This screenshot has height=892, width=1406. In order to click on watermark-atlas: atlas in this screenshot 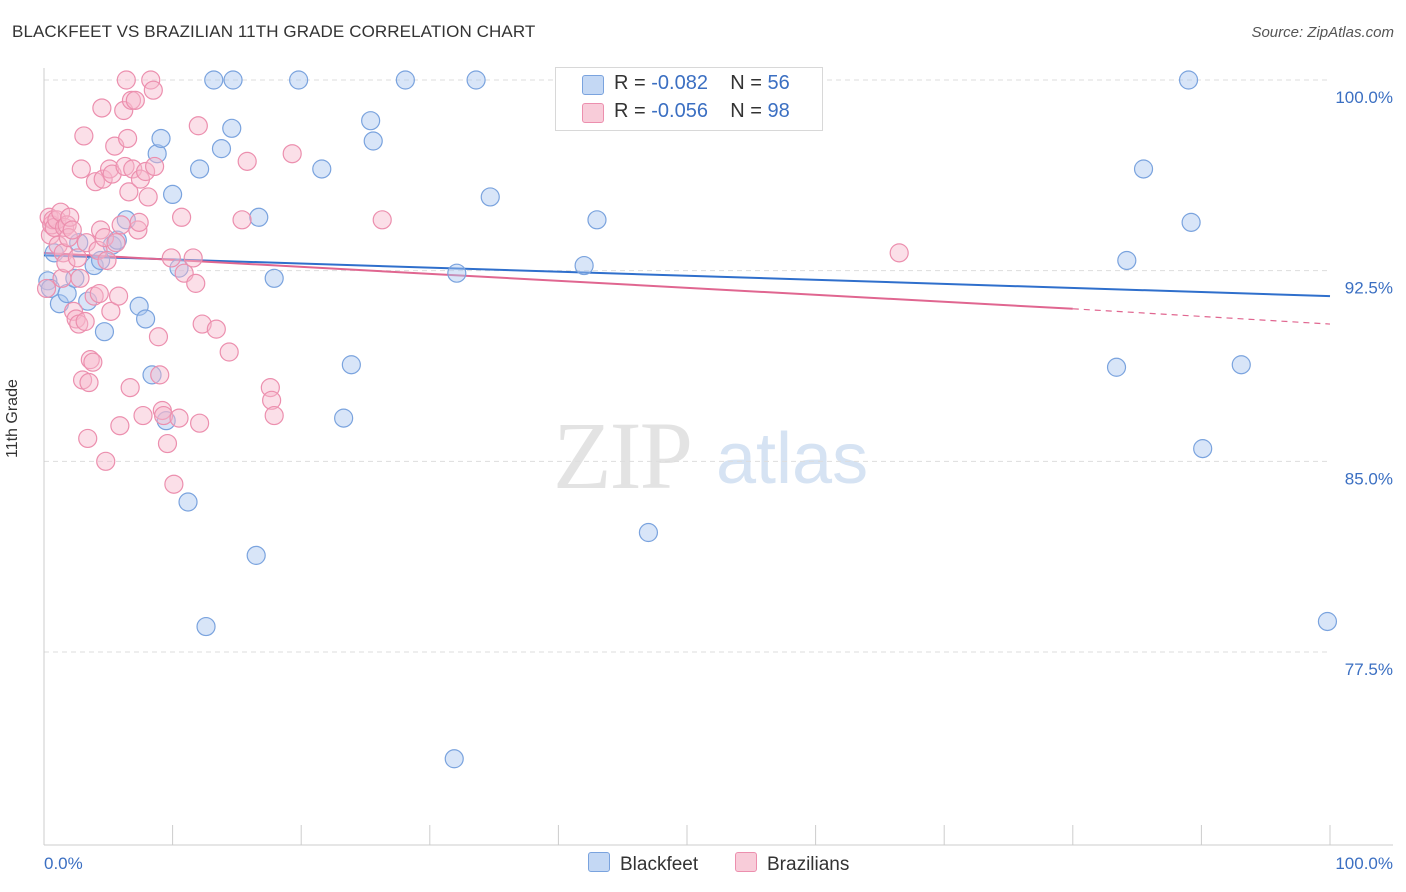, I will do `click(792, 459)`.